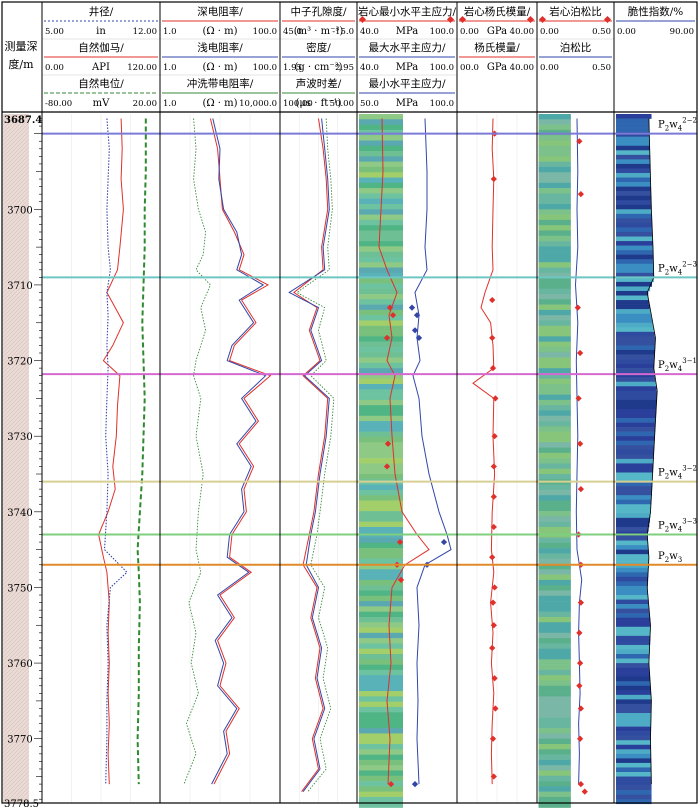 The image size is (700, 809). I want to click on depth-tick-label: 3750, so click(19, 588).